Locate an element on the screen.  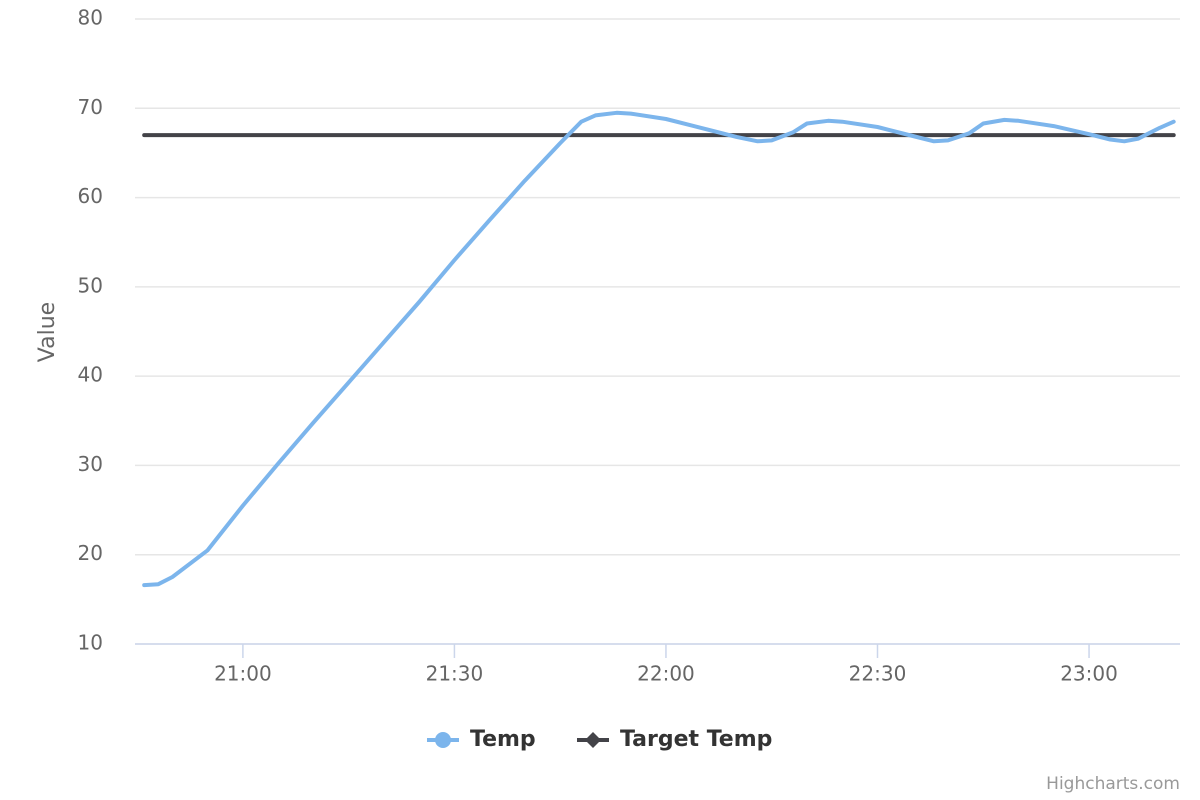
x-tick-label: 21:30 is located at coordinates (455, 674).